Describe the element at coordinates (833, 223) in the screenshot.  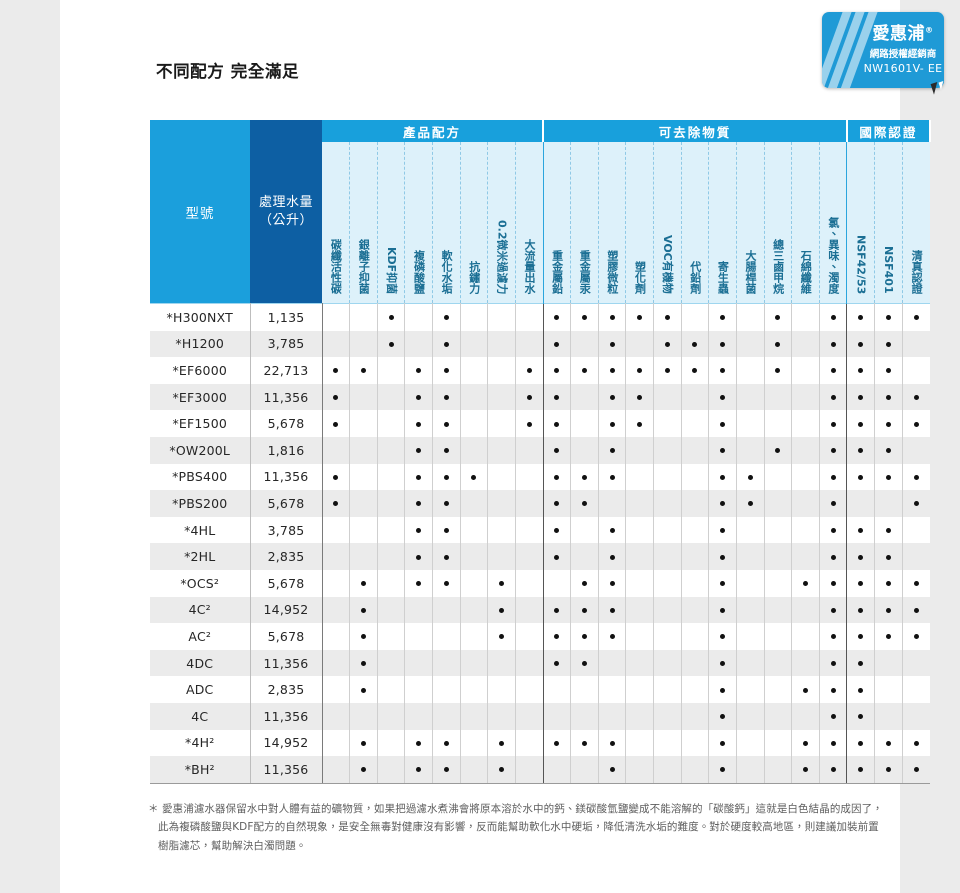
I see `column-header-c19: 氯、異味、濁度` at that location.